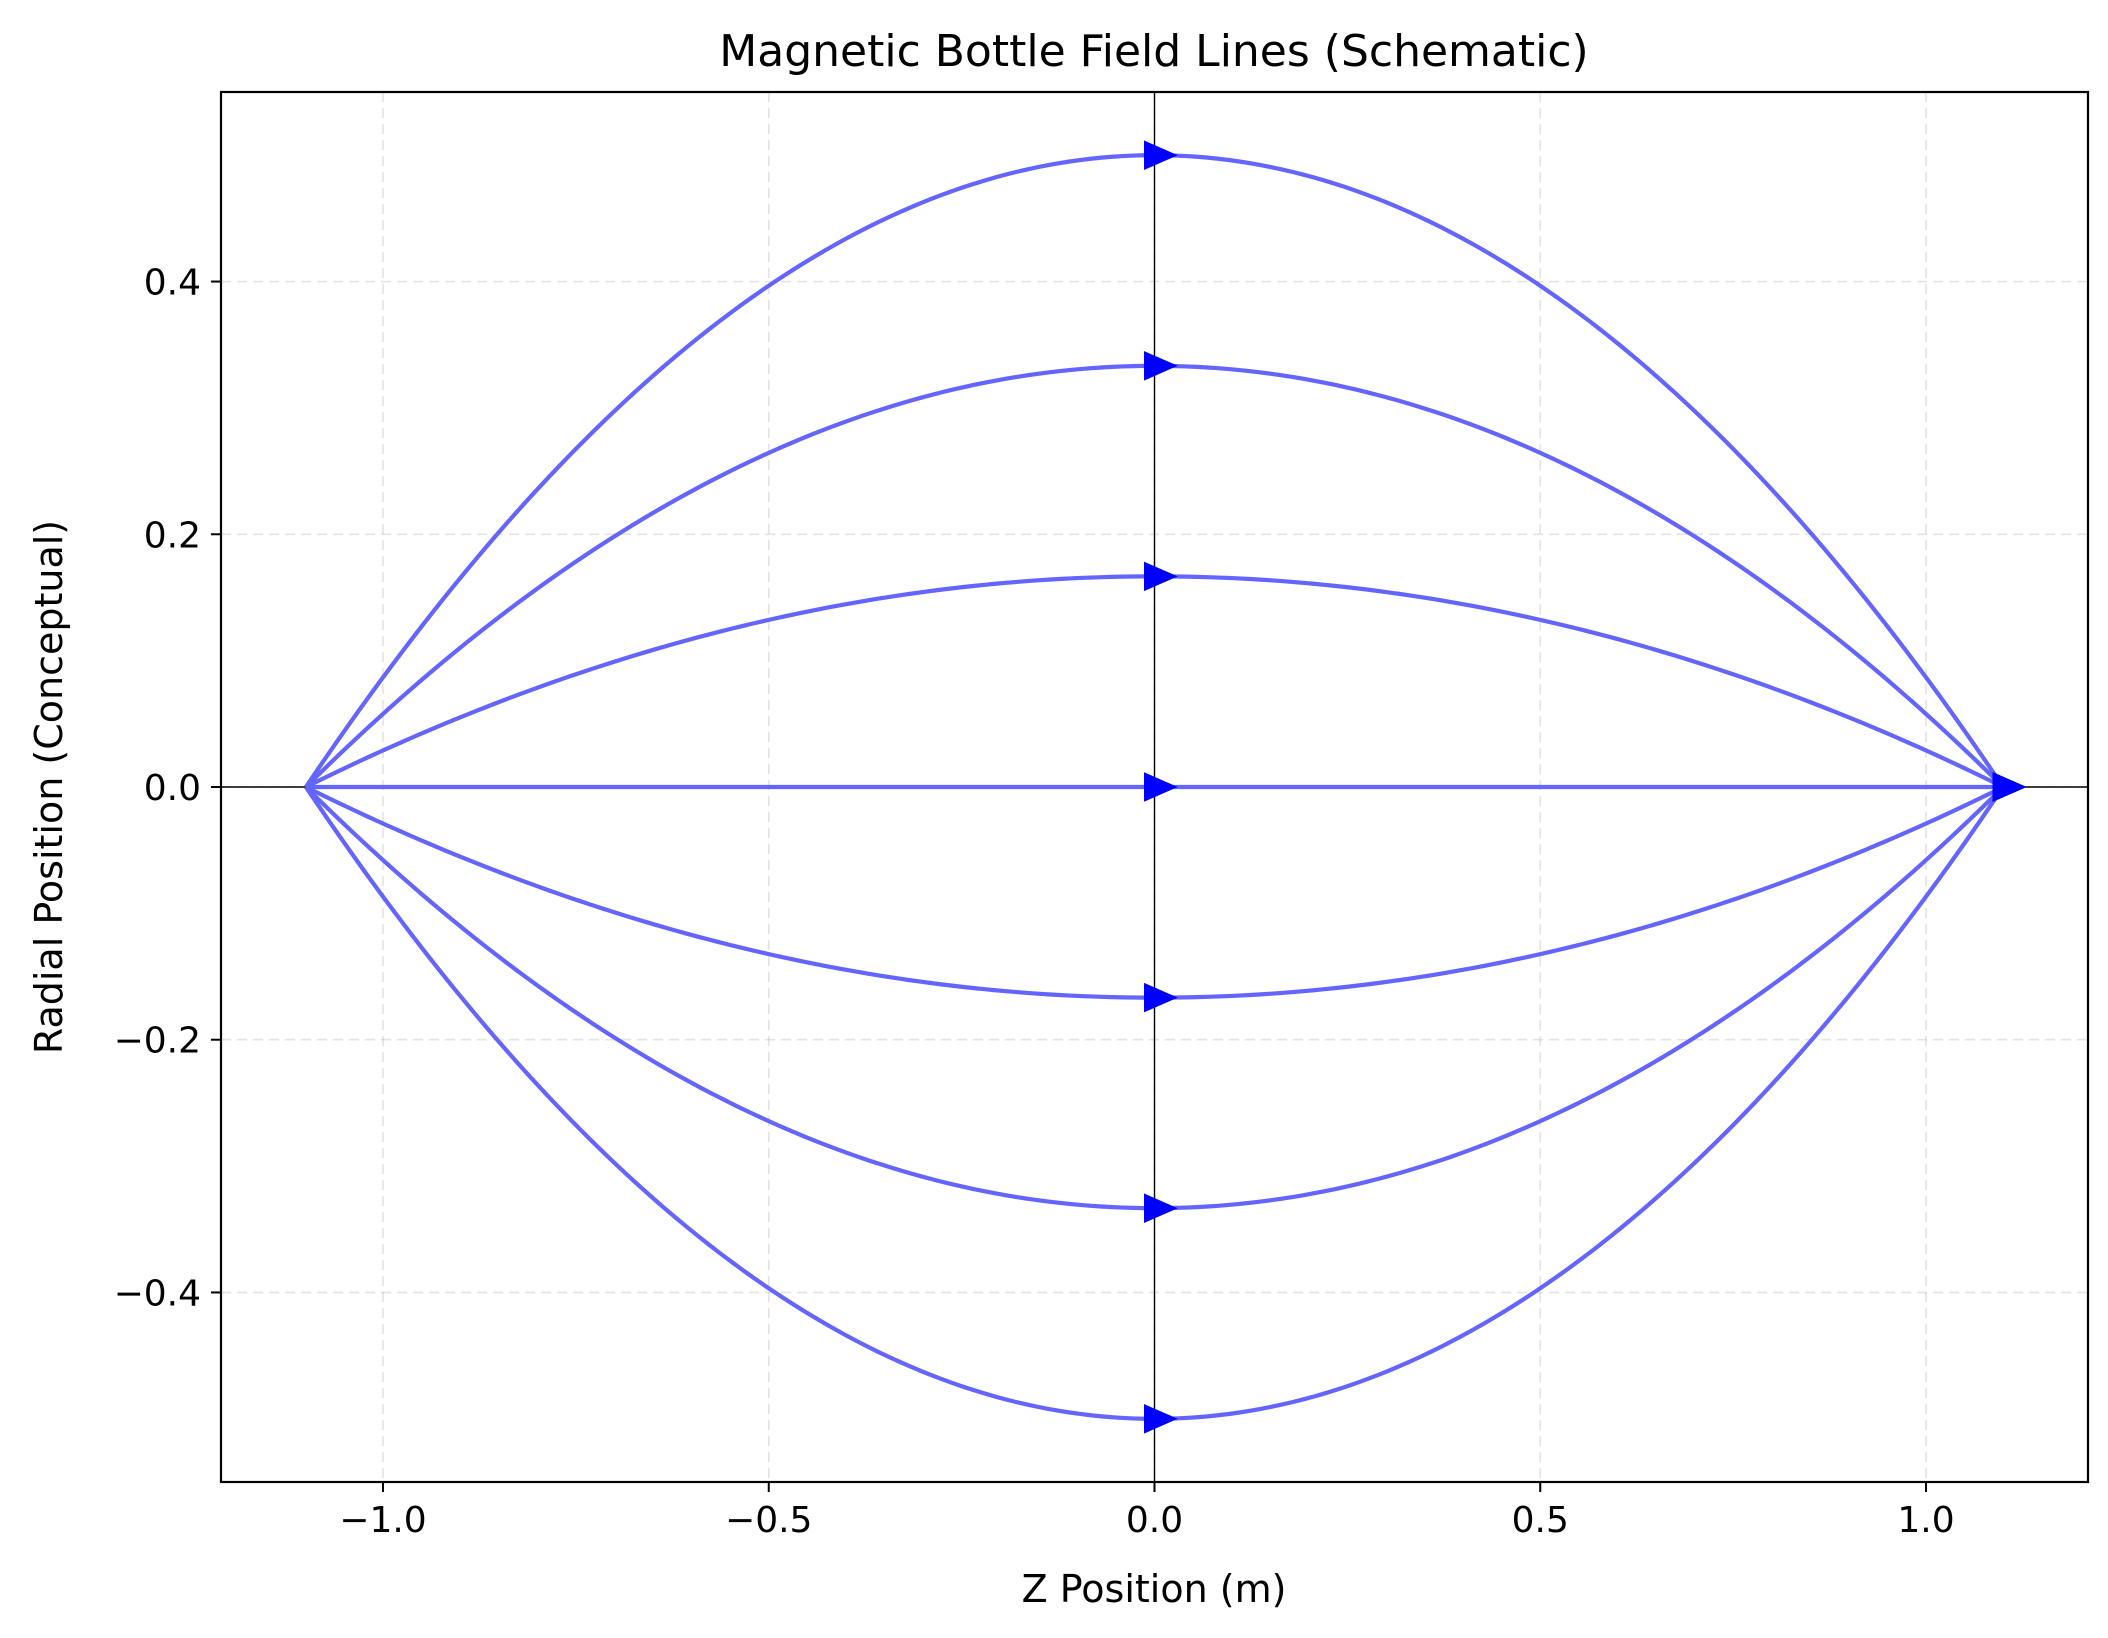 The height and width of the screenshot is (1638, 2108). I want to click on y-ticks: −0.4 −0.2 0.0 0.2 0.4, so click(167, 788).